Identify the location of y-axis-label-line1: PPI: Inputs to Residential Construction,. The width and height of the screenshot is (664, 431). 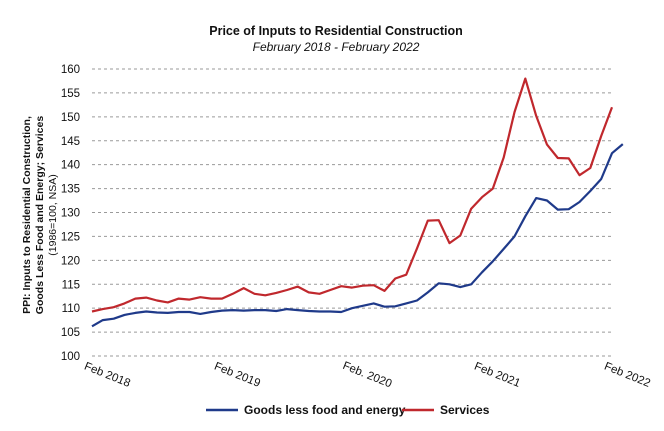
(27, 215).